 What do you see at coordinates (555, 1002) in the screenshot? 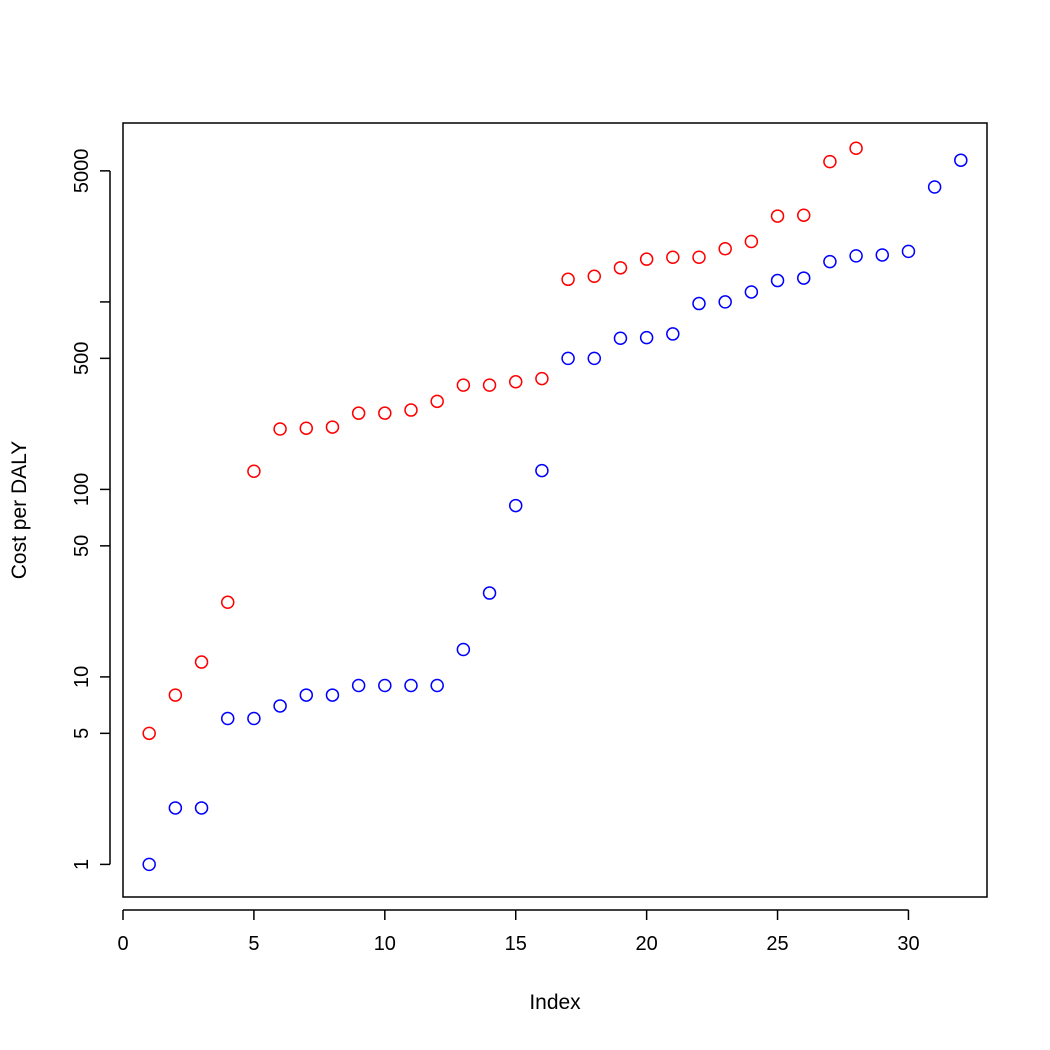
I see `x-axis-label: Index` at bounding box center [555, 1002].